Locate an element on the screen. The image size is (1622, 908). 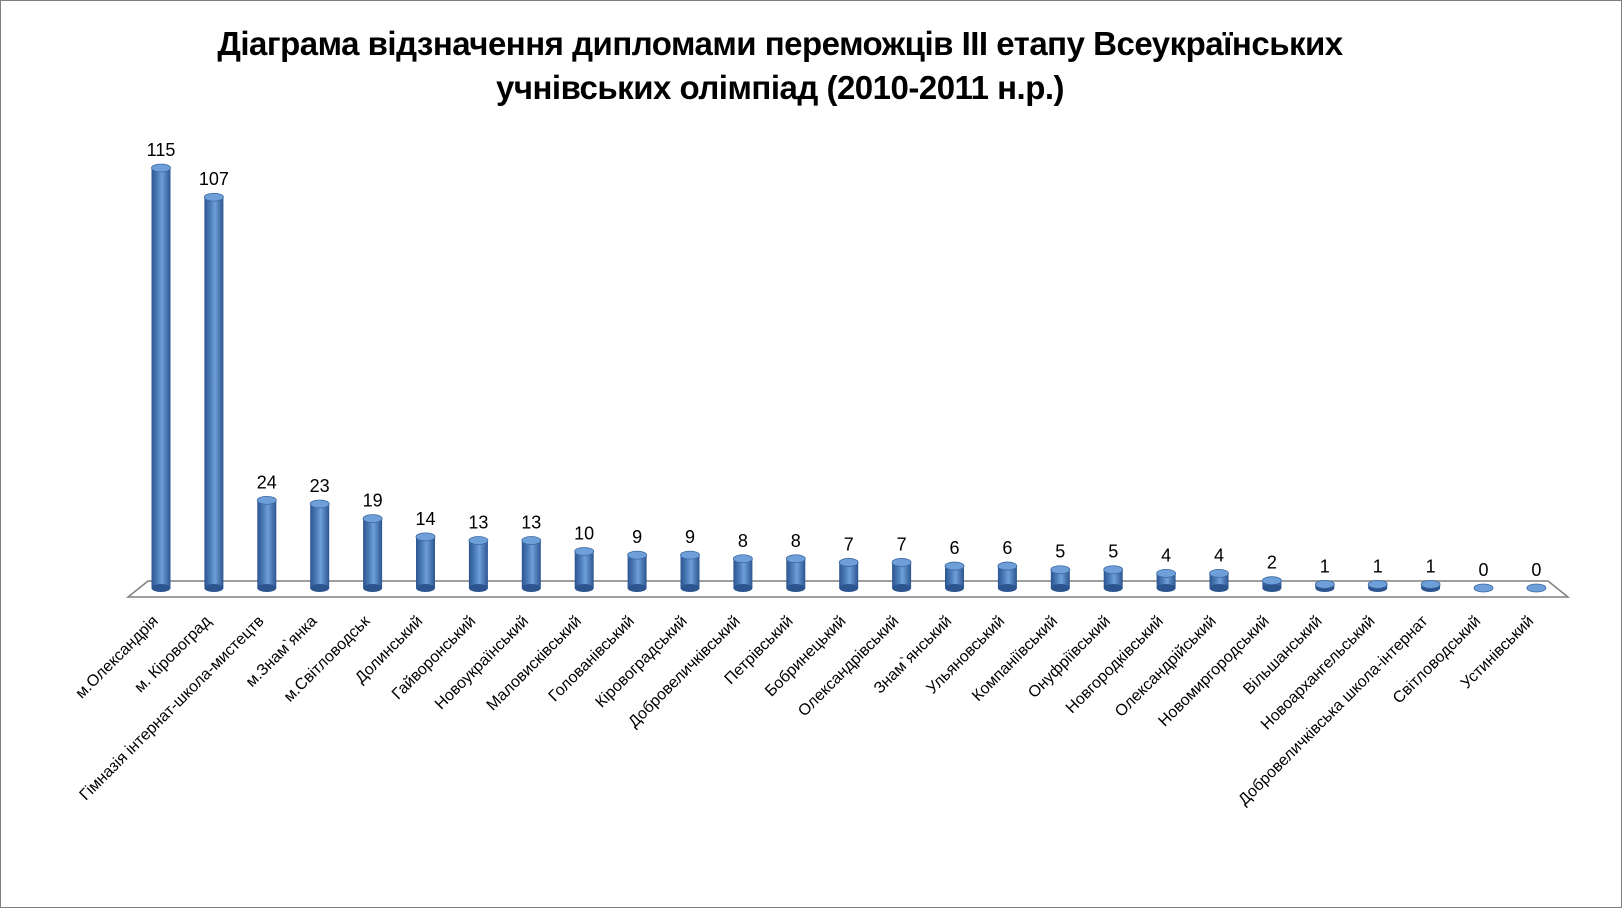
data-label: 14 is located at coordinates (425, 519).